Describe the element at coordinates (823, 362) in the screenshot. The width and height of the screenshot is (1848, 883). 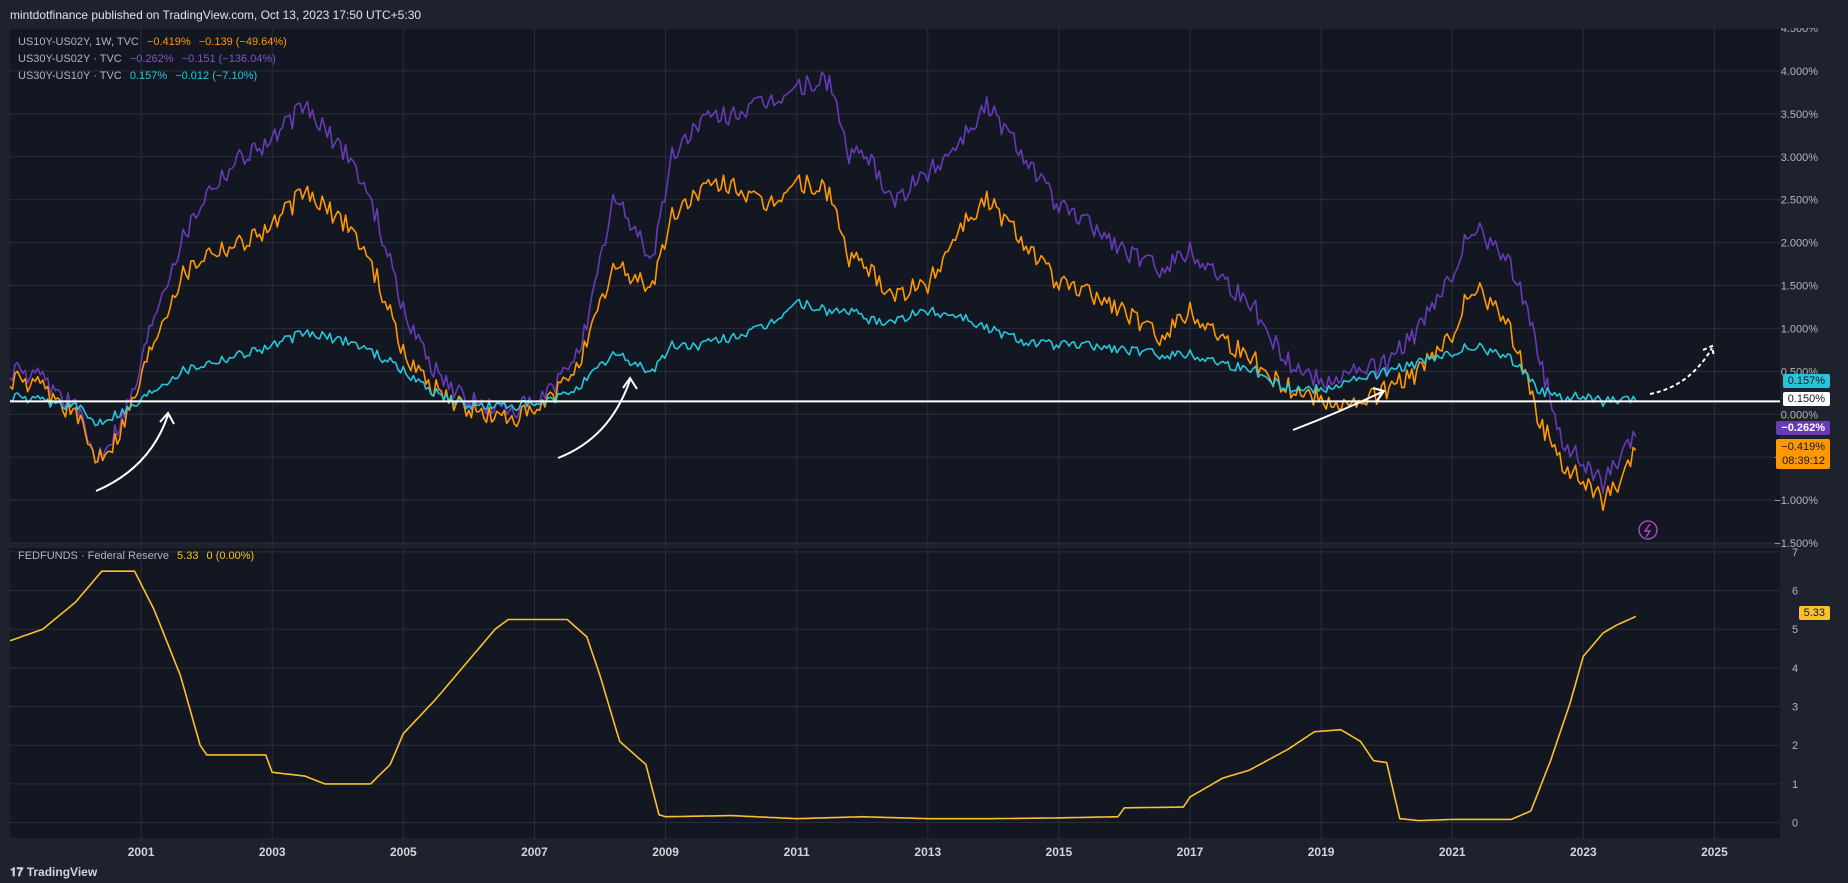
I see `series-line-us30y-us10y` at that location.